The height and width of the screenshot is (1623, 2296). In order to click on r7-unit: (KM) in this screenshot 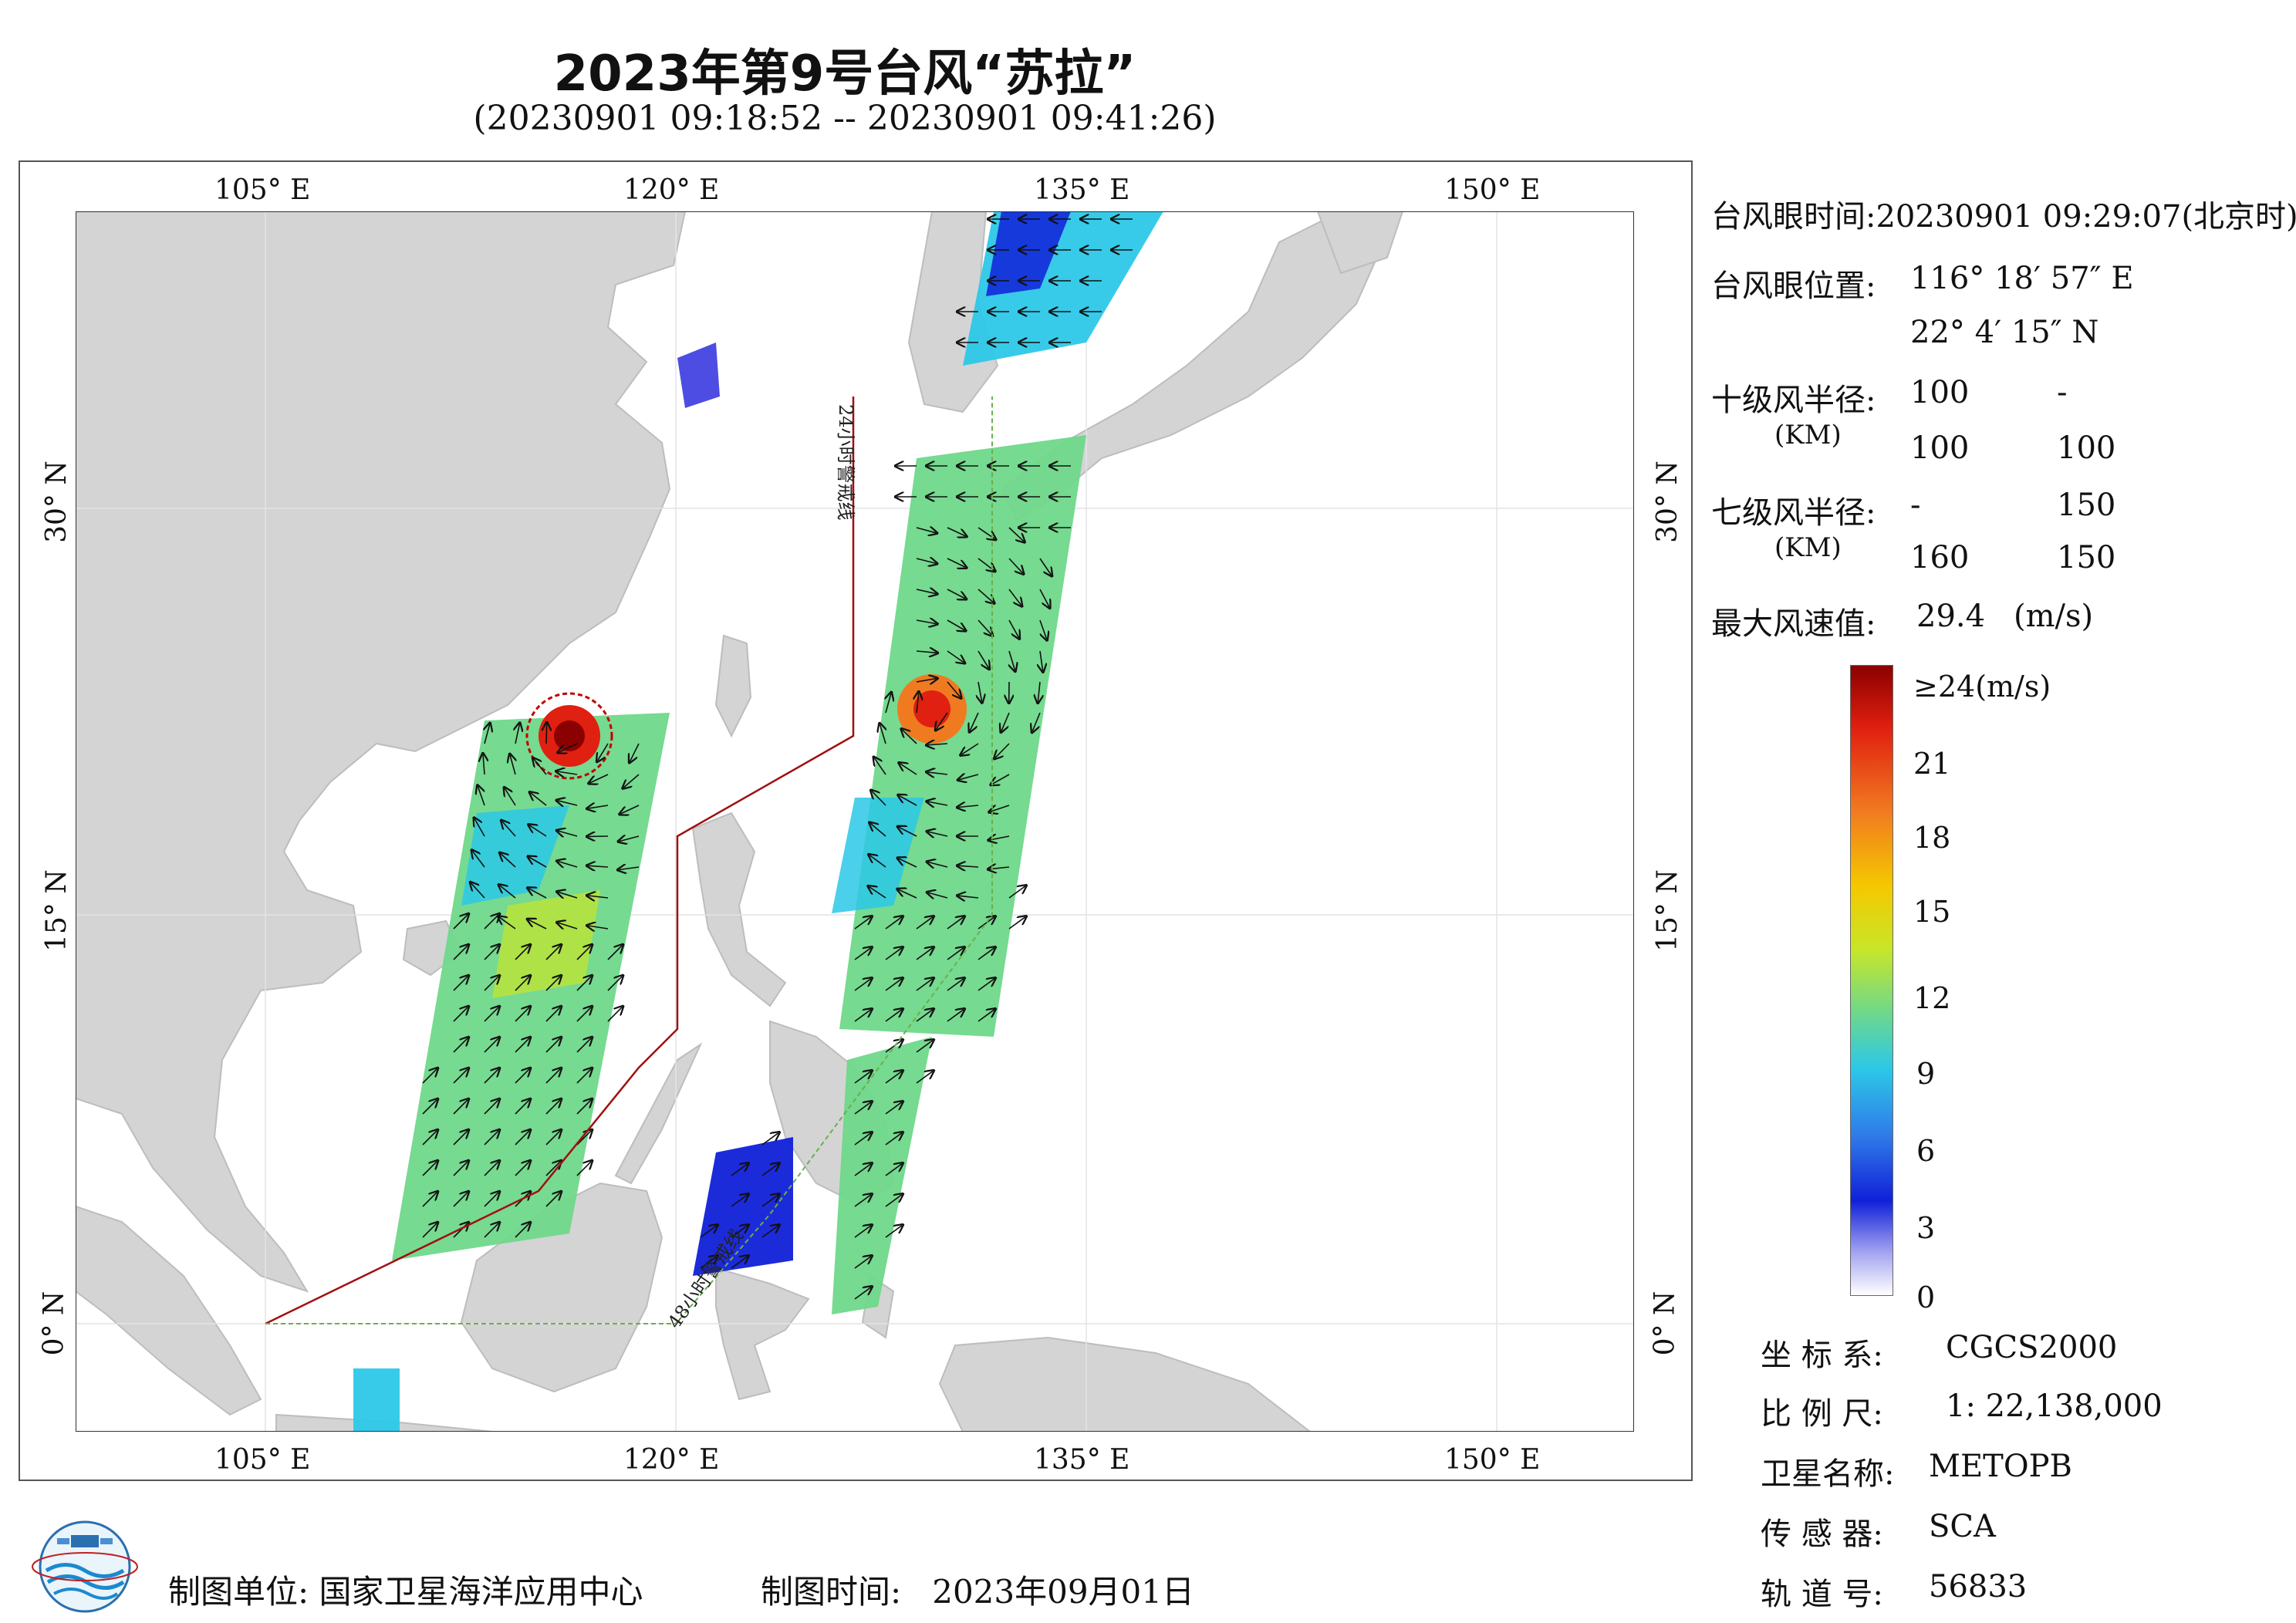, I will do `click(1808, 547)`.